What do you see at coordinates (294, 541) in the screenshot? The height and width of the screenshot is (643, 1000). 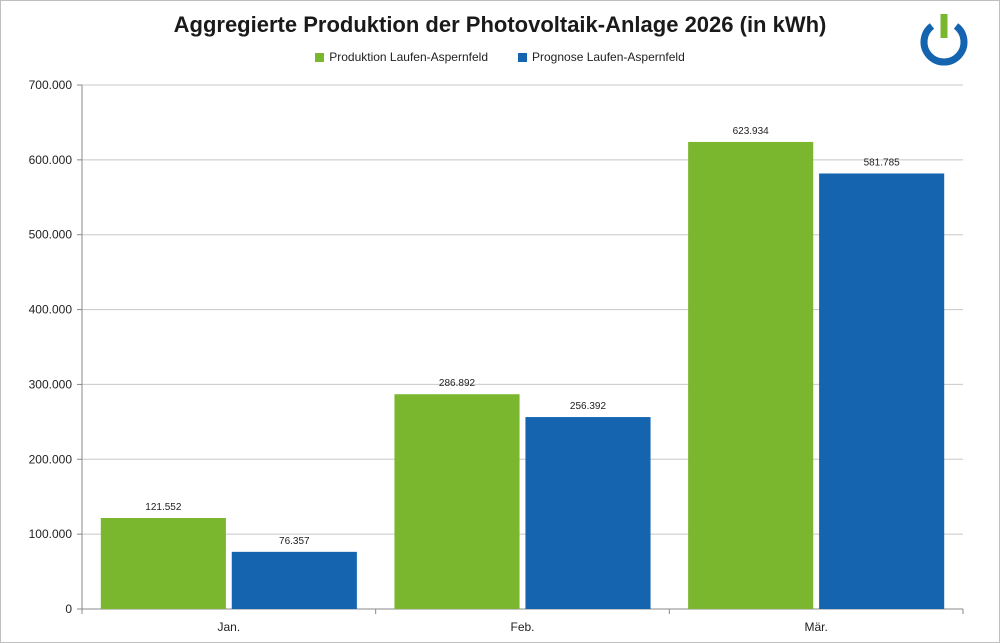 I see `data-label: 76.357` at bounding box center [294, 541].